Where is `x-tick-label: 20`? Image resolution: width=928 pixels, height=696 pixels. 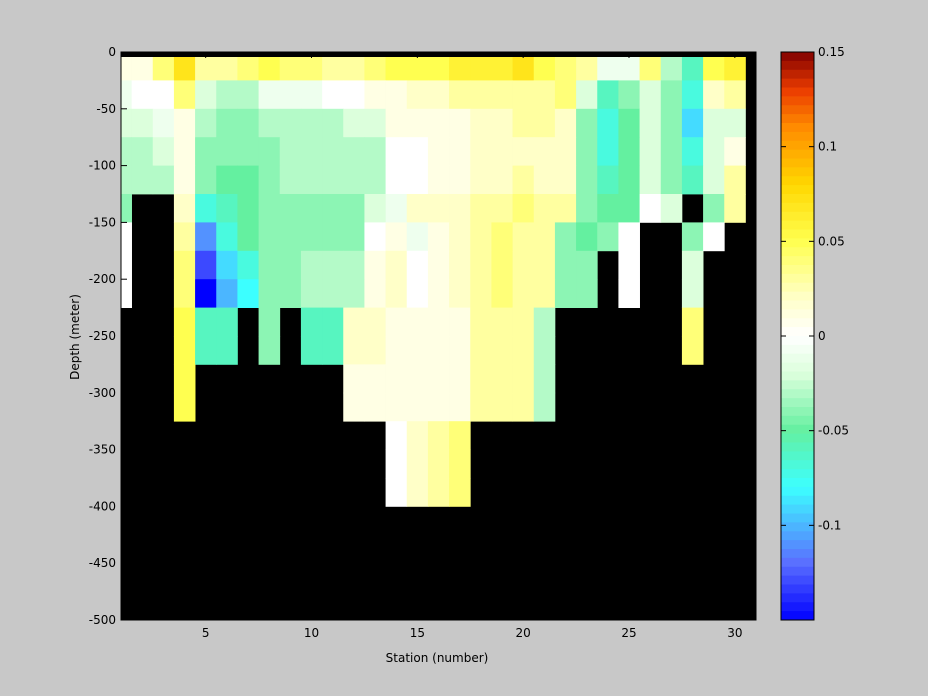 x-tick-label: 20 is located at coordinates (523, 633).